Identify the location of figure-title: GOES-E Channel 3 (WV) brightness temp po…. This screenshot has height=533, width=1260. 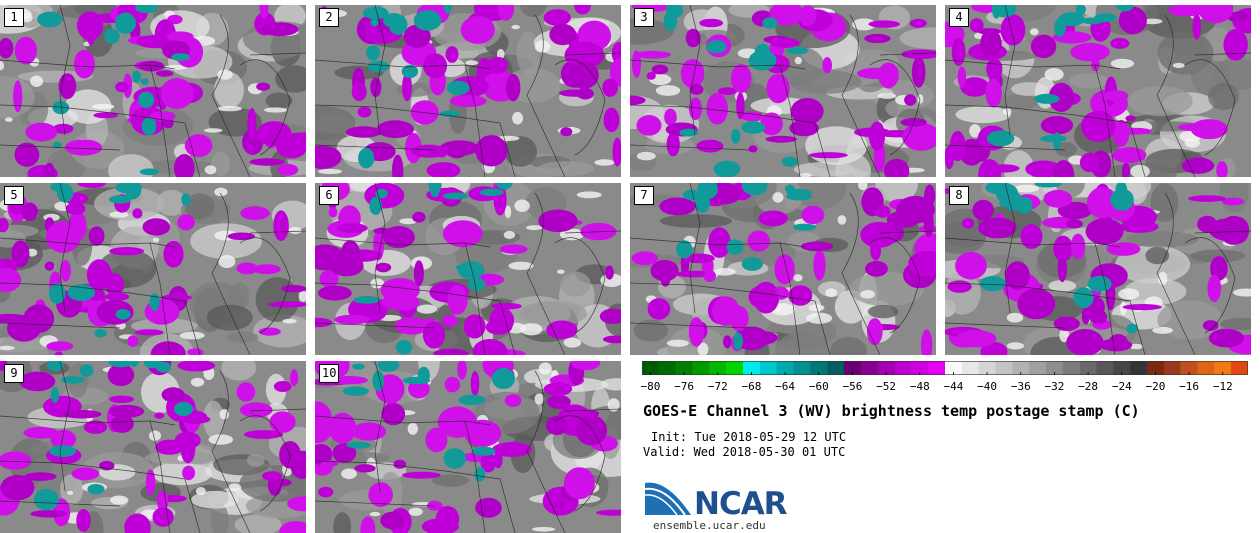
(891, 411).